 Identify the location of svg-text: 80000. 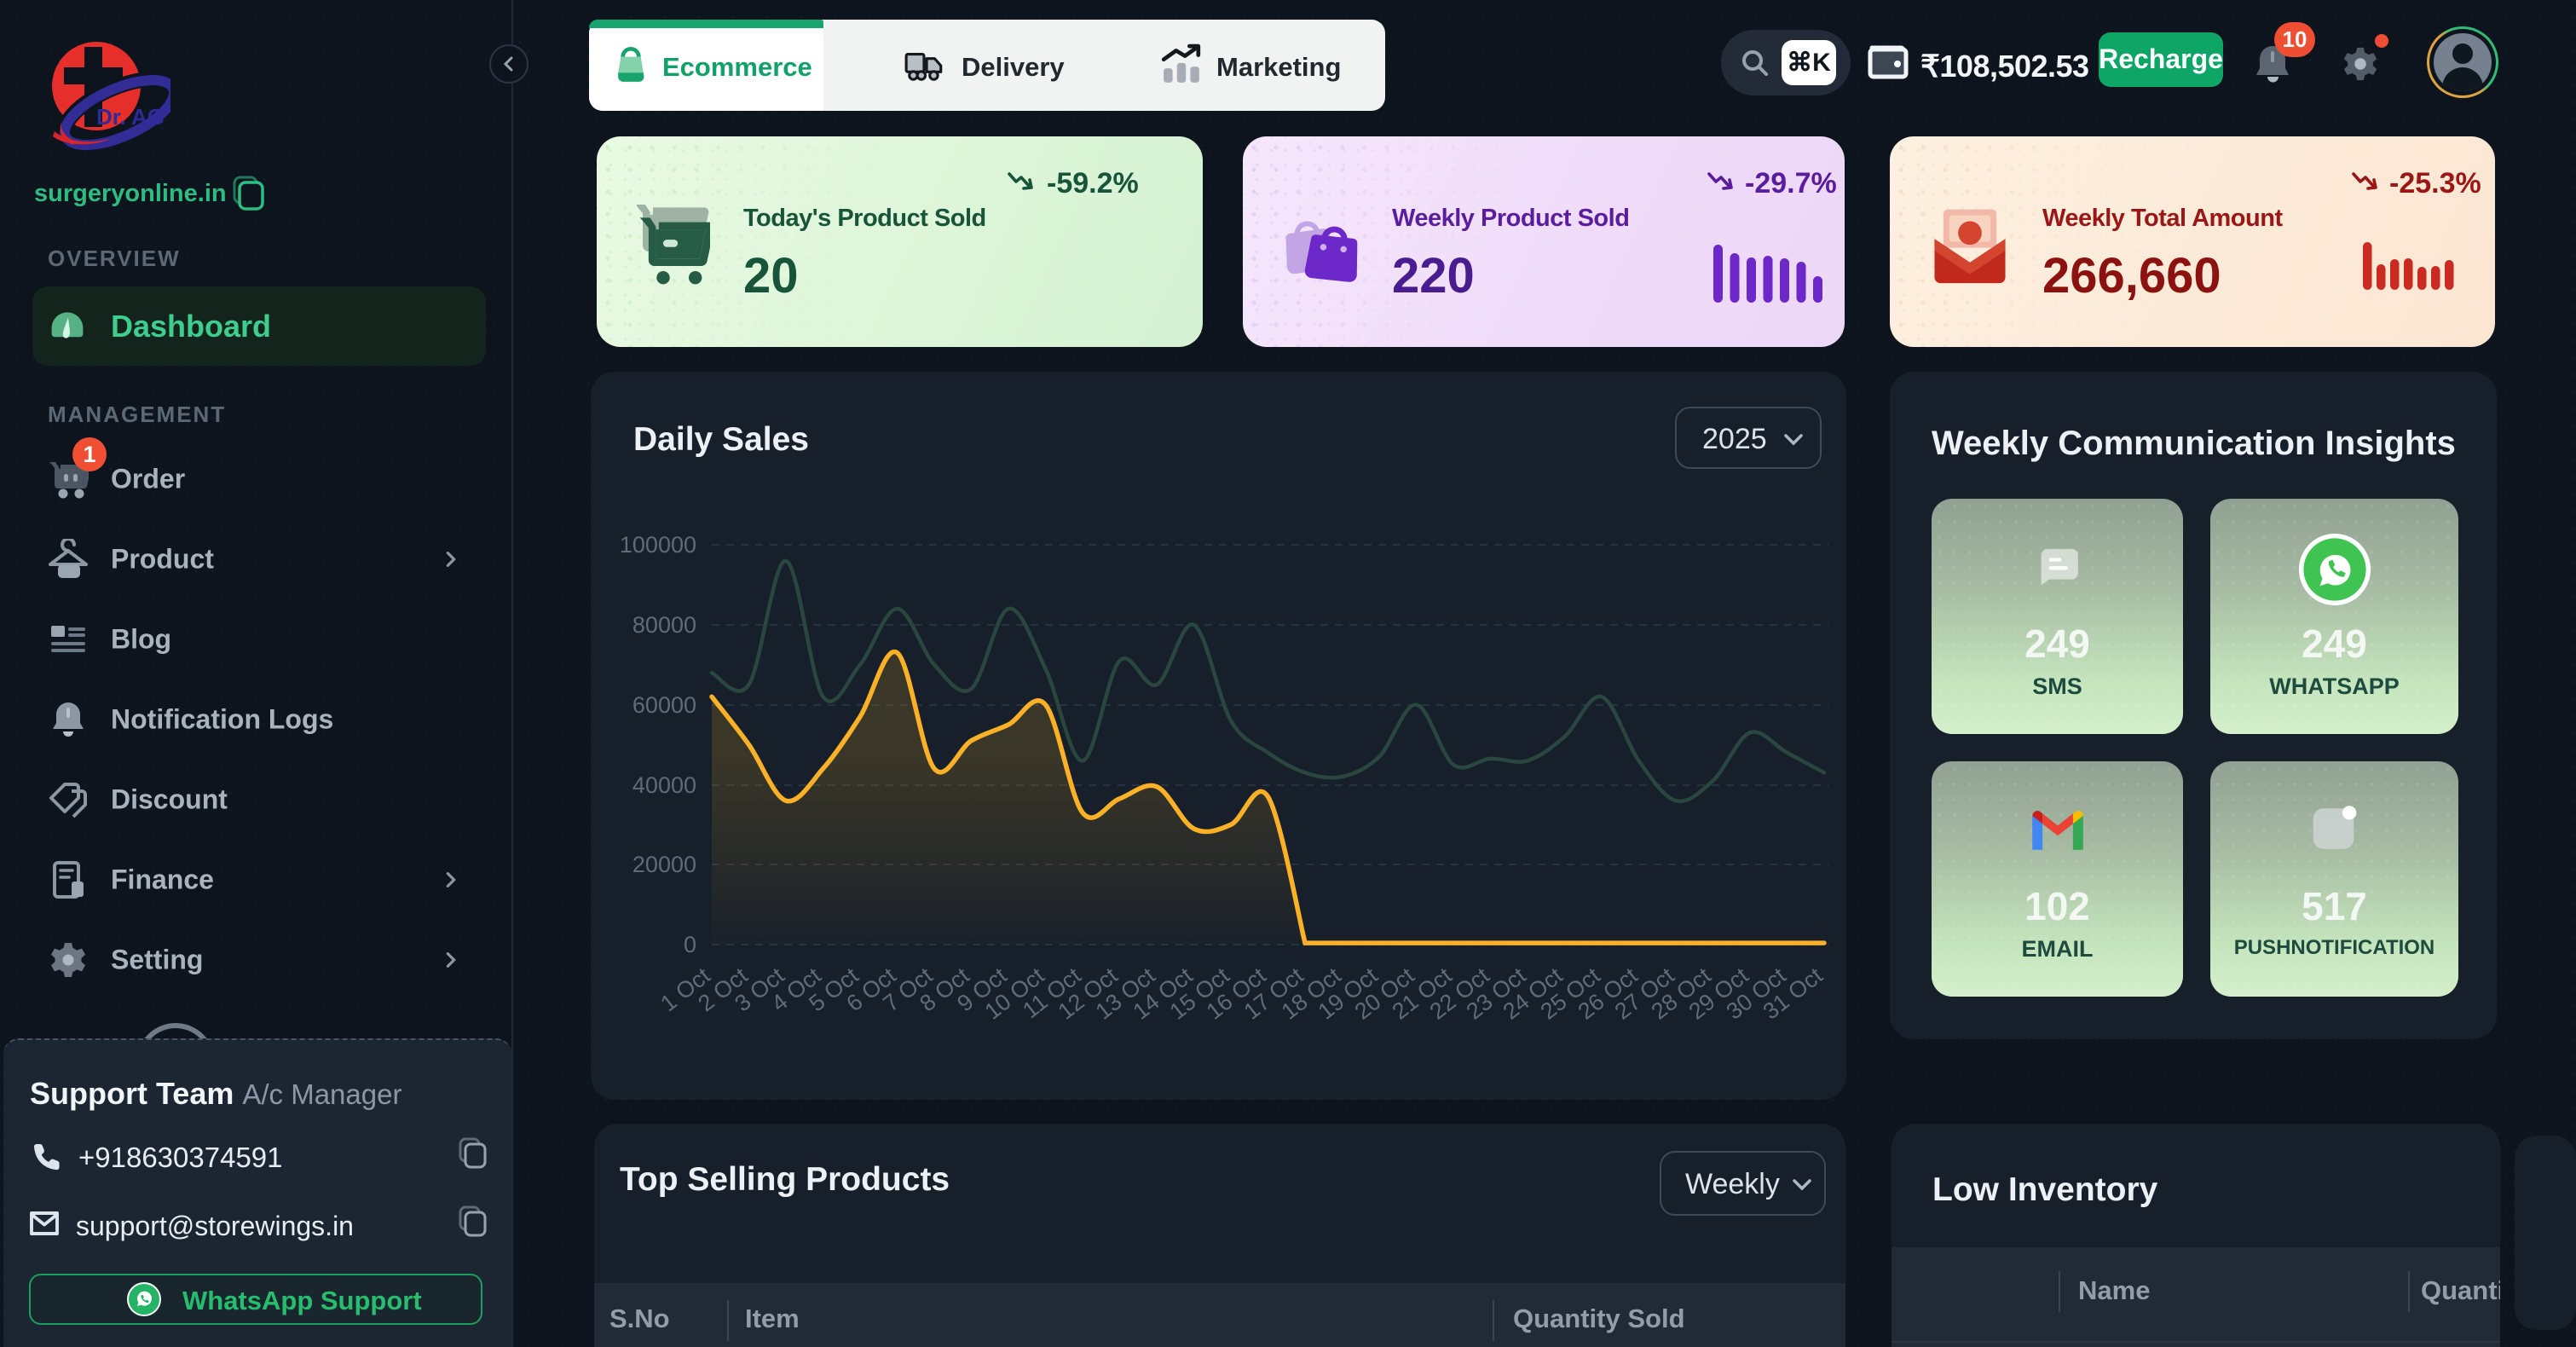
(664, 625).